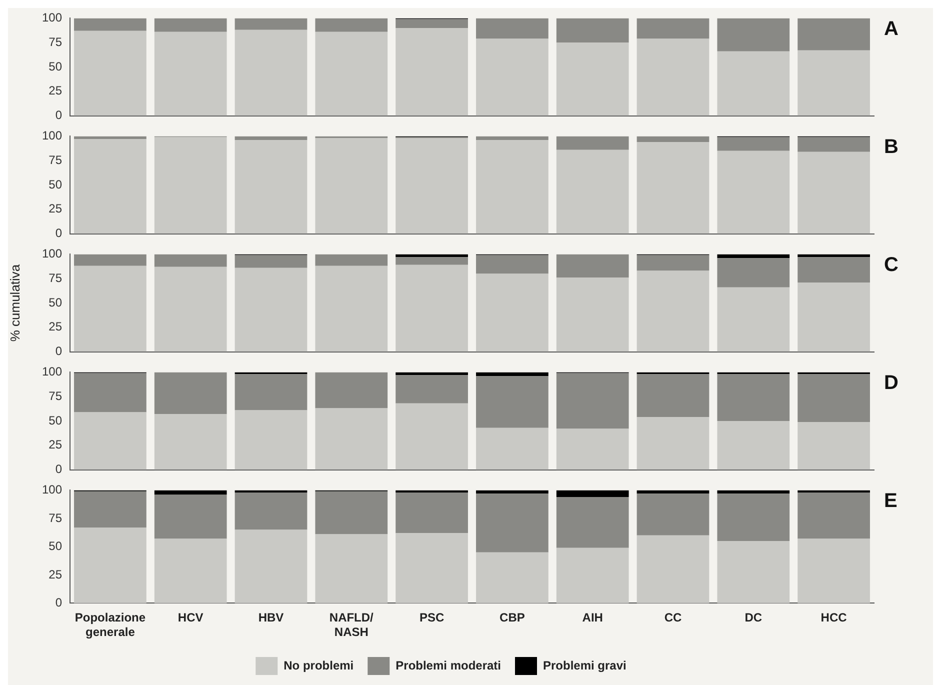 The width and height of the screenshot is (941, 685). What do you see at coordinates (890, 265) in the screenshot?
I see `chart-title: C` at bounding box center [890, 265].